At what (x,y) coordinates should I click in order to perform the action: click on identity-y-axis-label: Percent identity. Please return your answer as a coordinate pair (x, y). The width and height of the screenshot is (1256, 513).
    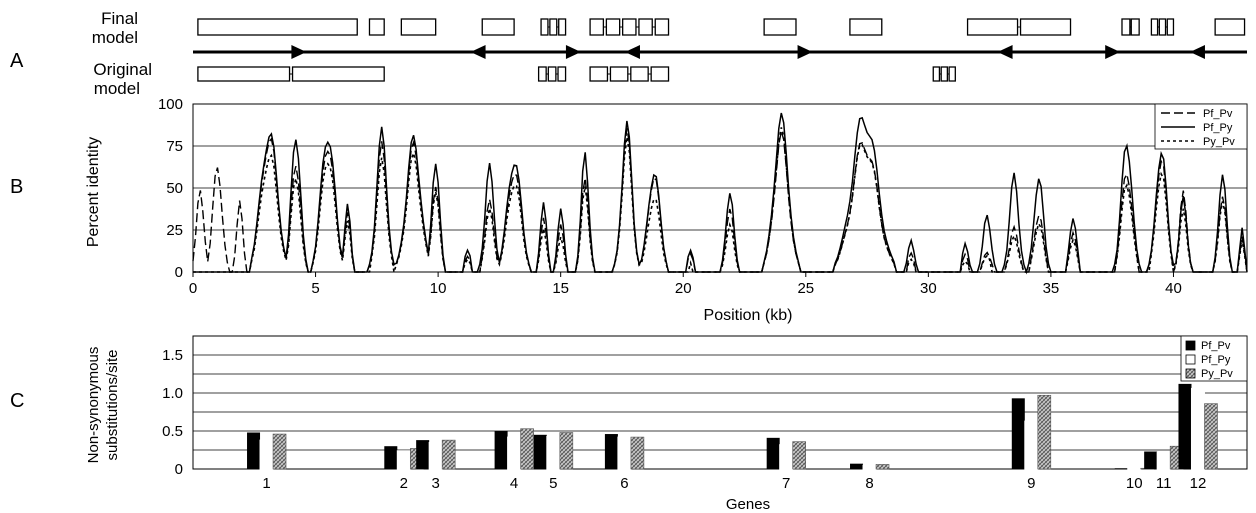
    Looking at the image, I should click on (93, 192).